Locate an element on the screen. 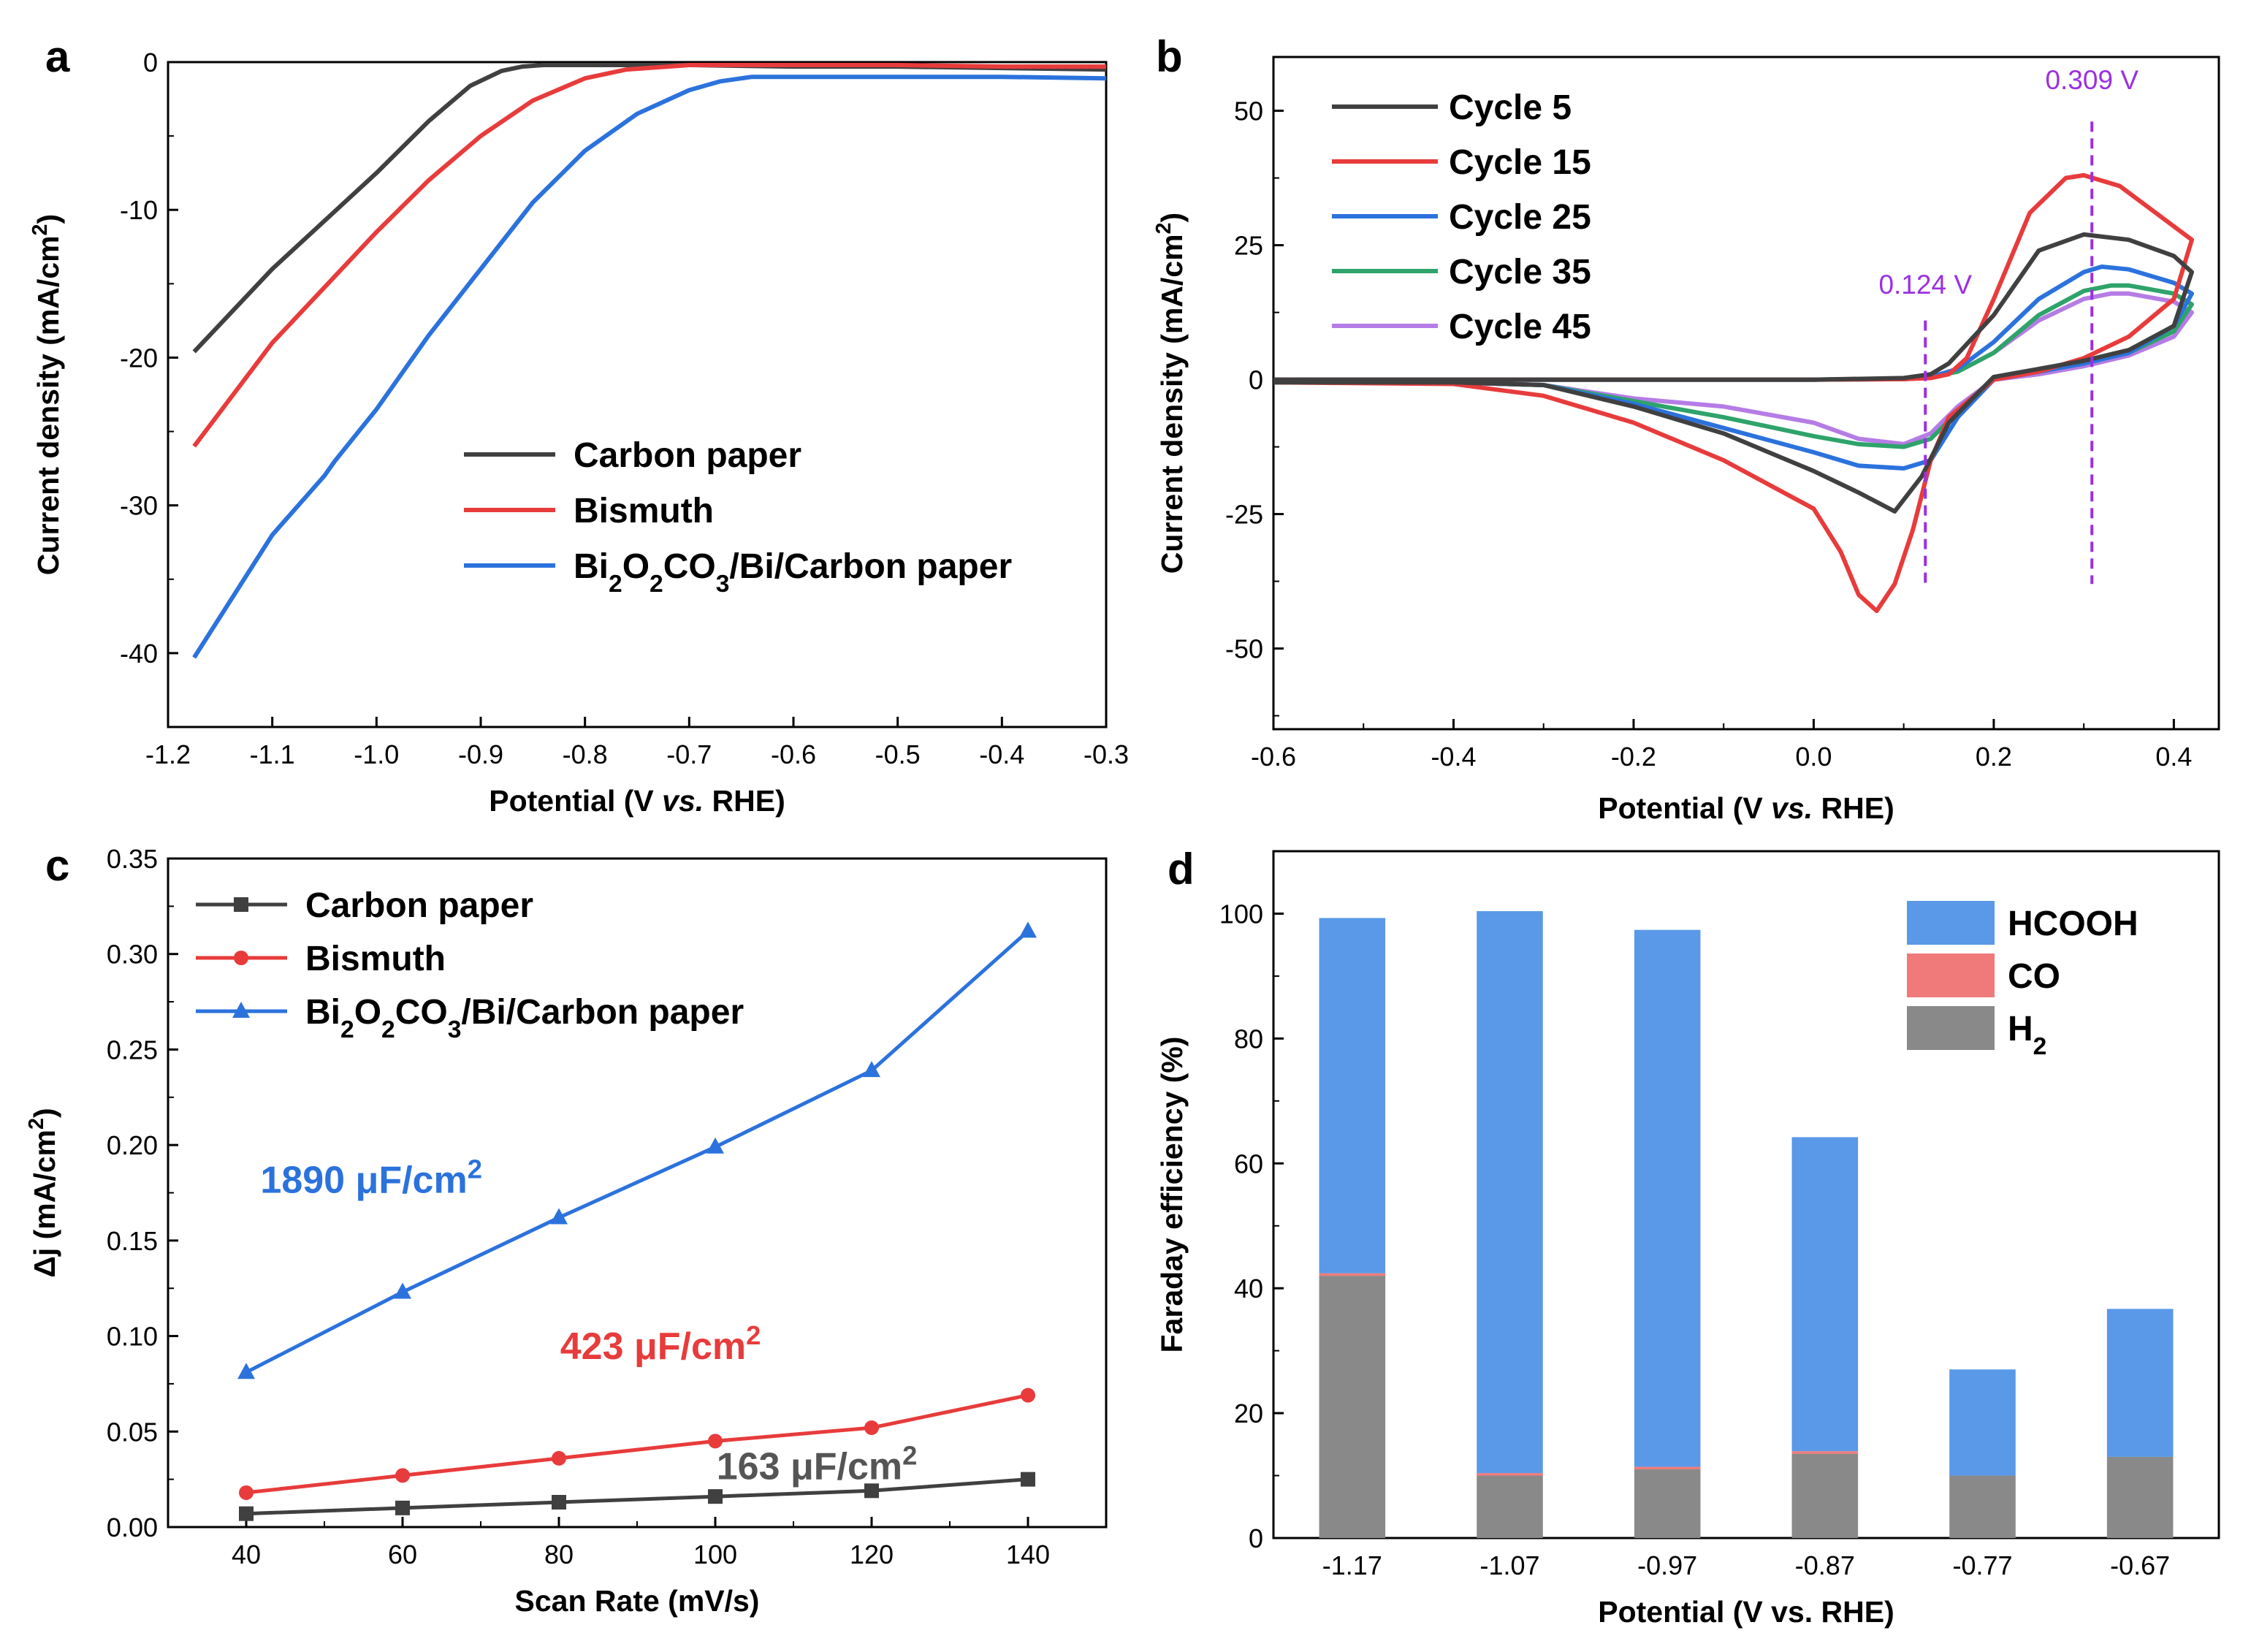  y-tick-label: 0.25 is located at coordinates (132, 1050).